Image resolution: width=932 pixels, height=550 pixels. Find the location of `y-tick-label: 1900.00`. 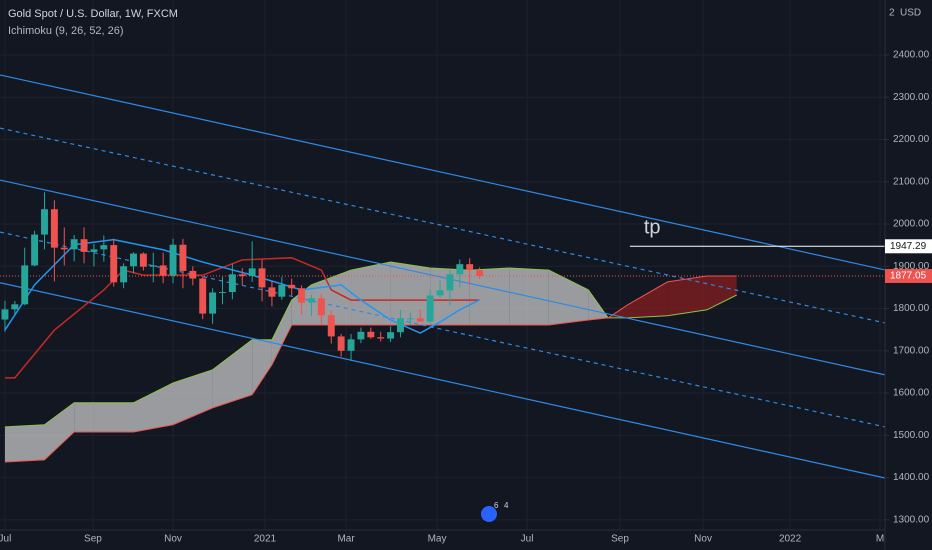

y-tick-label: 1900.00 is located at coordinates (911, 266).